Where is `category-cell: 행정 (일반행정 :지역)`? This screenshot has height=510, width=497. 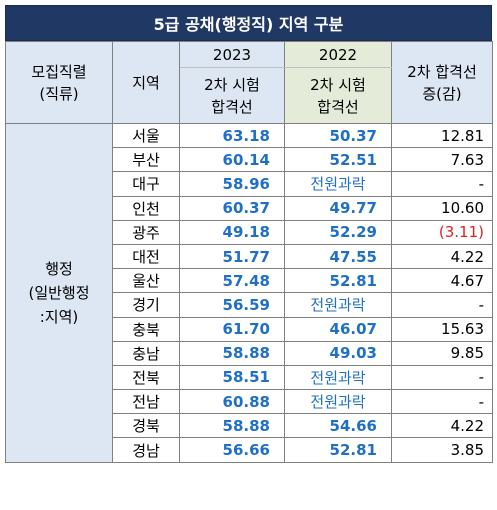
category-cell: 행정 (일반행정 :지역) is located at coordinates (59, 293).